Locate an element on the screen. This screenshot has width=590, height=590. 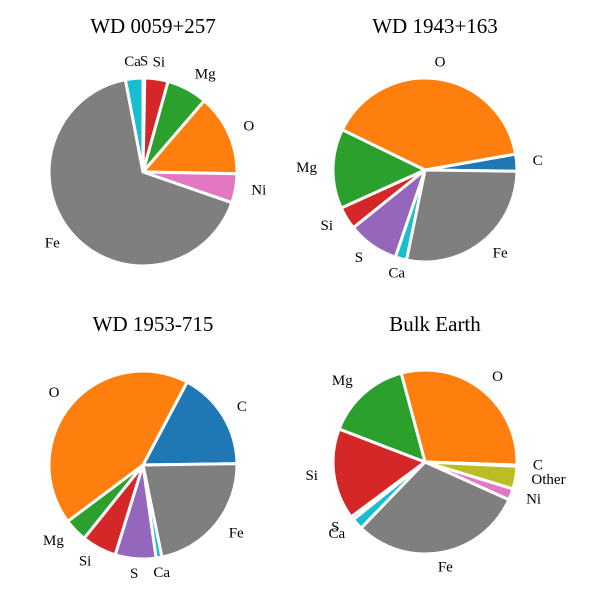
slice-label: Other is located at coordinates (548, 480).